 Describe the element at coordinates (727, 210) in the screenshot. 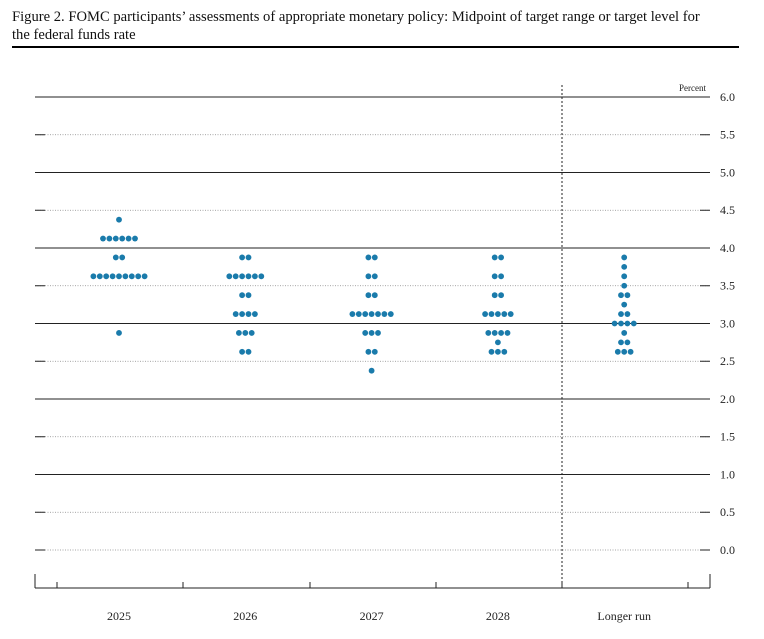

I see `y-tick-label: 4.5` at that location.